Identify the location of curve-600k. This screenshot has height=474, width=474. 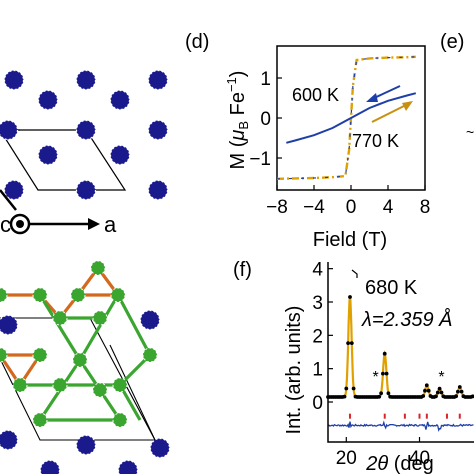
(346, 117).